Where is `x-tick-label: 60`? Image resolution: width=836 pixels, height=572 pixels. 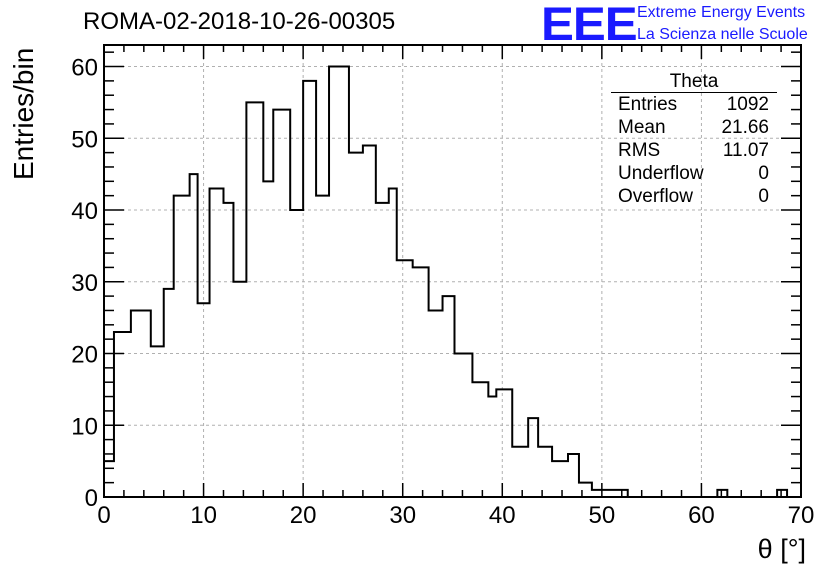
x-tick-label: 60 is located at coordinates (701, 515).